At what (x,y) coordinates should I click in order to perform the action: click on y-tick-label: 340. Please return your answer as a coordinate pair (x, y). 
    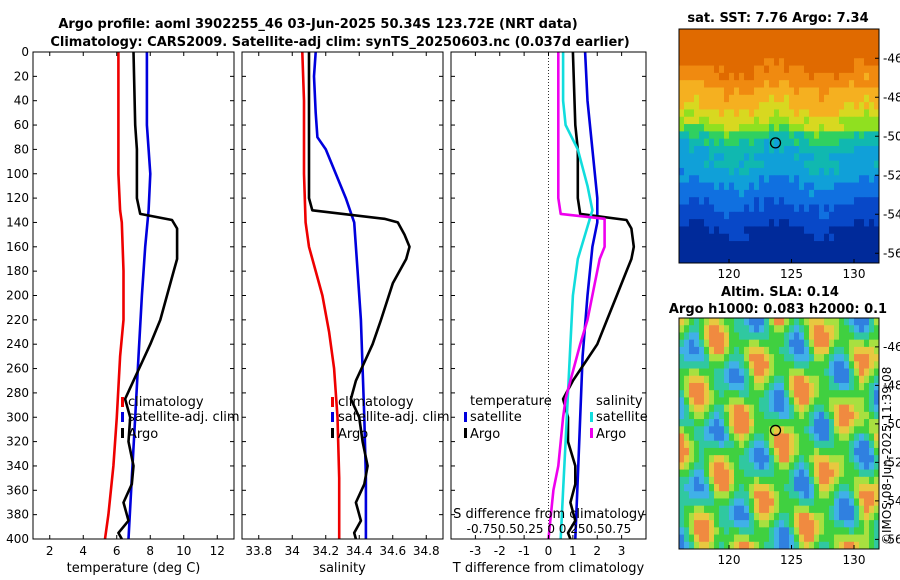
    Looking at the image, I should click on (17, 466).